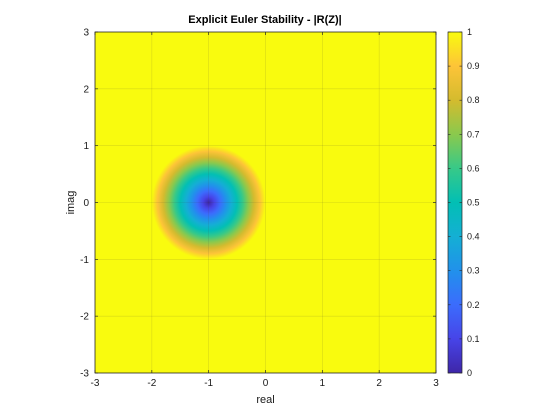 Image resolution: width=560 pixels, height=420 pixels. Describe the element at coordinates (86, 146) in the screenshot. I see `y-tick-label: 1` at that location.